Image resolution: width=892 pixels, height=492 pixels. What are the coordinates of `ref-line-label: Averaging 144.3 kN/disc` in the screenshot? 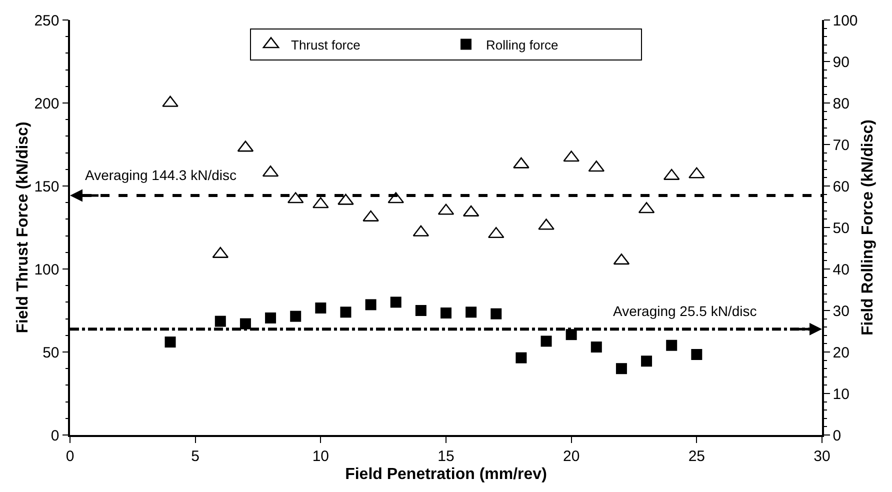 It's located at (160, 175).